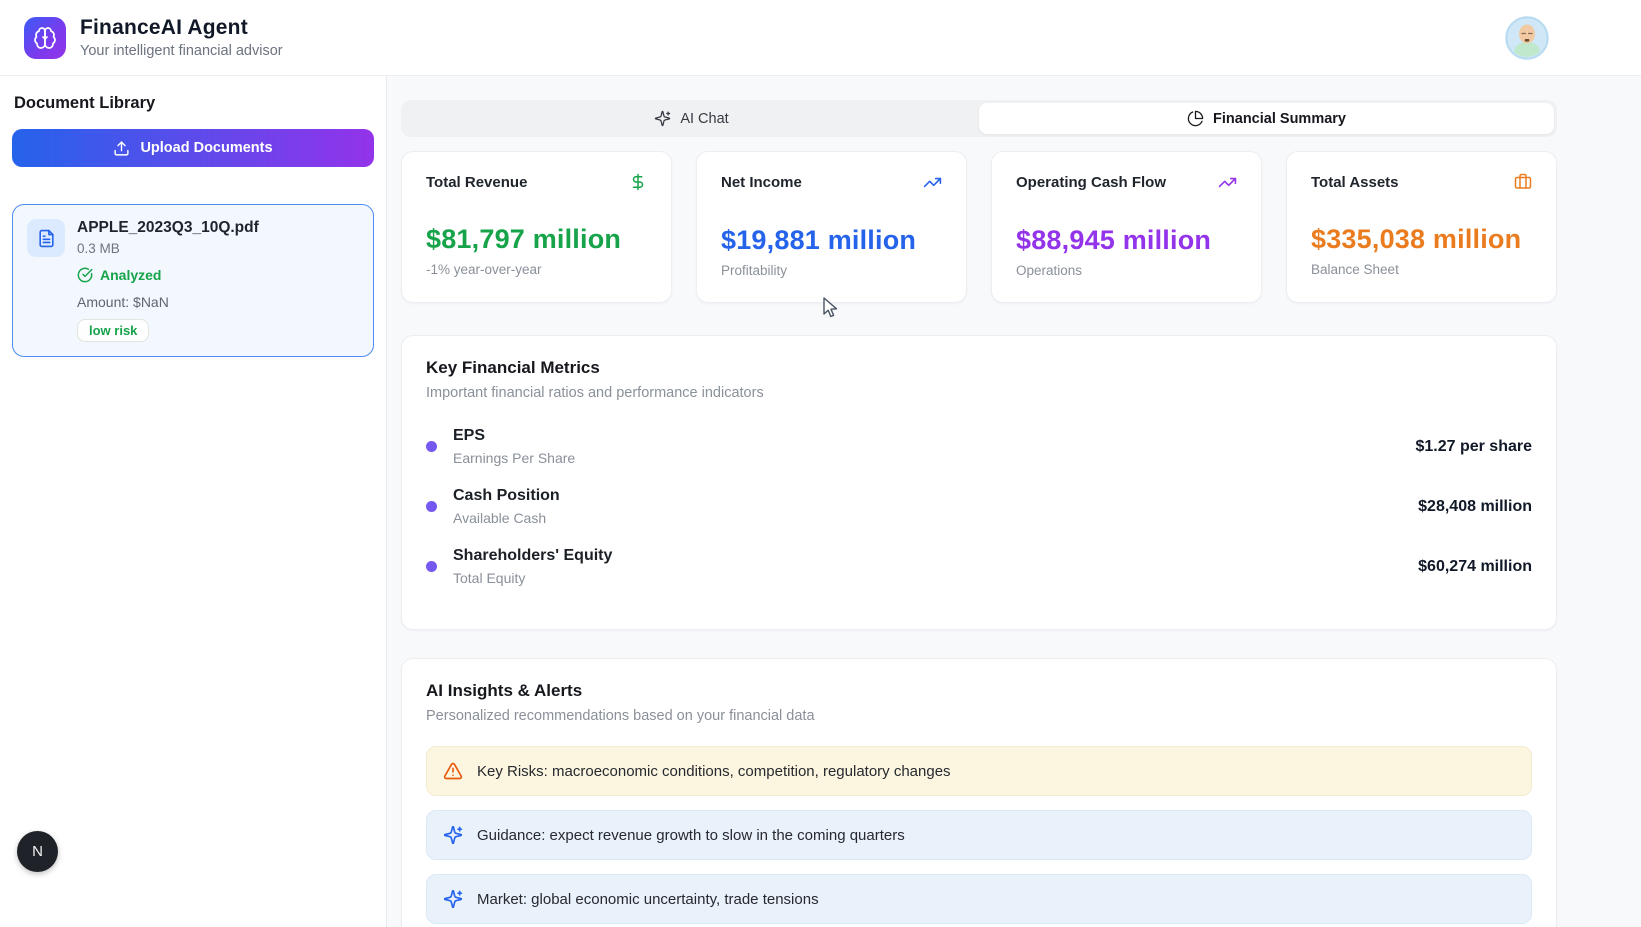 This screenshot has height=927, width=1641. Describe the element at coordinates (638, 182) in the screenshot. I see `dollar-sign-icon` at that location.